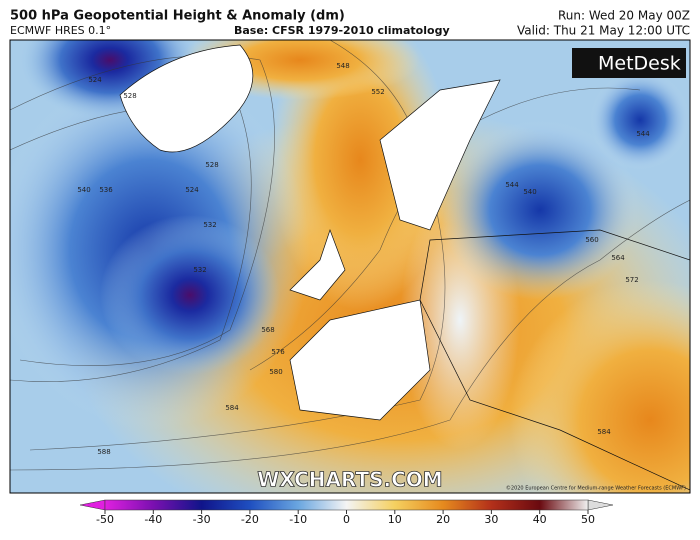 Image resolution: width=700 pixels, height=540 pixels. Describe the element at coordinates (591, 240) in the screenshot. I see `contour-label: 560` at that location.